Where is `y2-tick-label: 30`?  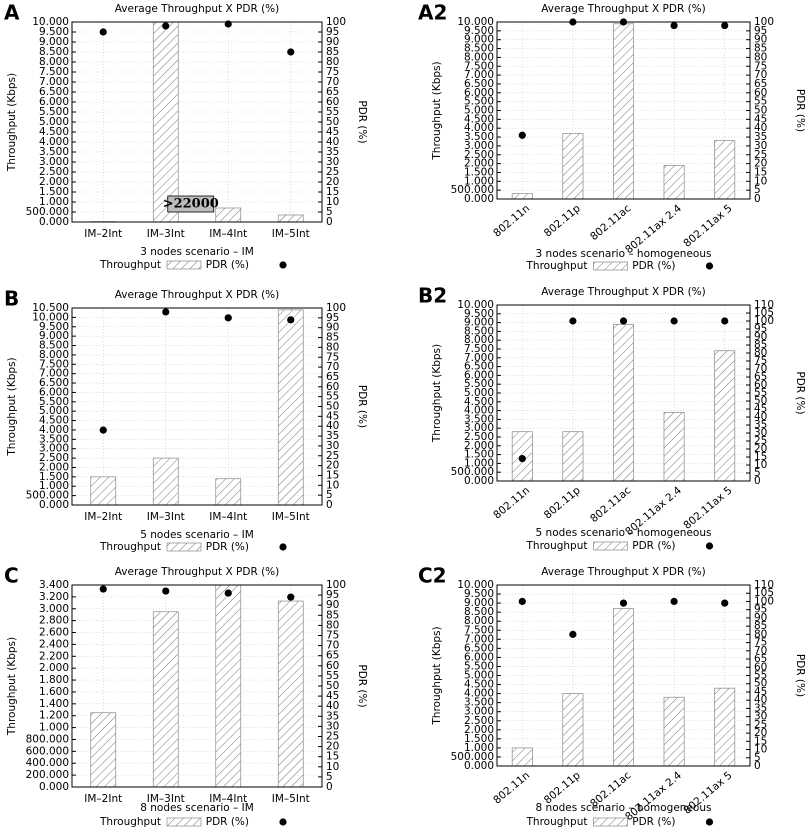 y2-tick-label: 30 is located at coordinates (332, 726).